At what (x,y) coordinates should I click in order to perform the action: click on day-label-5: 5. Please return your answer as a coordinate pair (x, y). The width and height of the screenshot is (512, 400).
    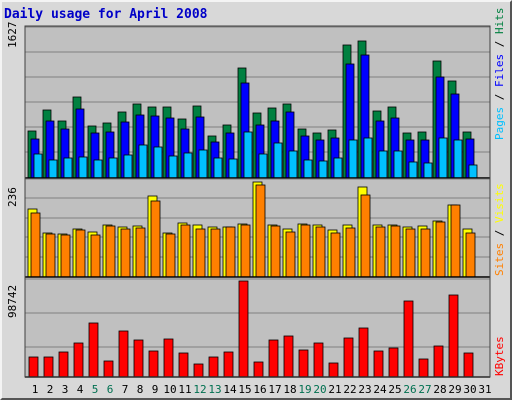
    Looking at the image, I should click on (95, 389).